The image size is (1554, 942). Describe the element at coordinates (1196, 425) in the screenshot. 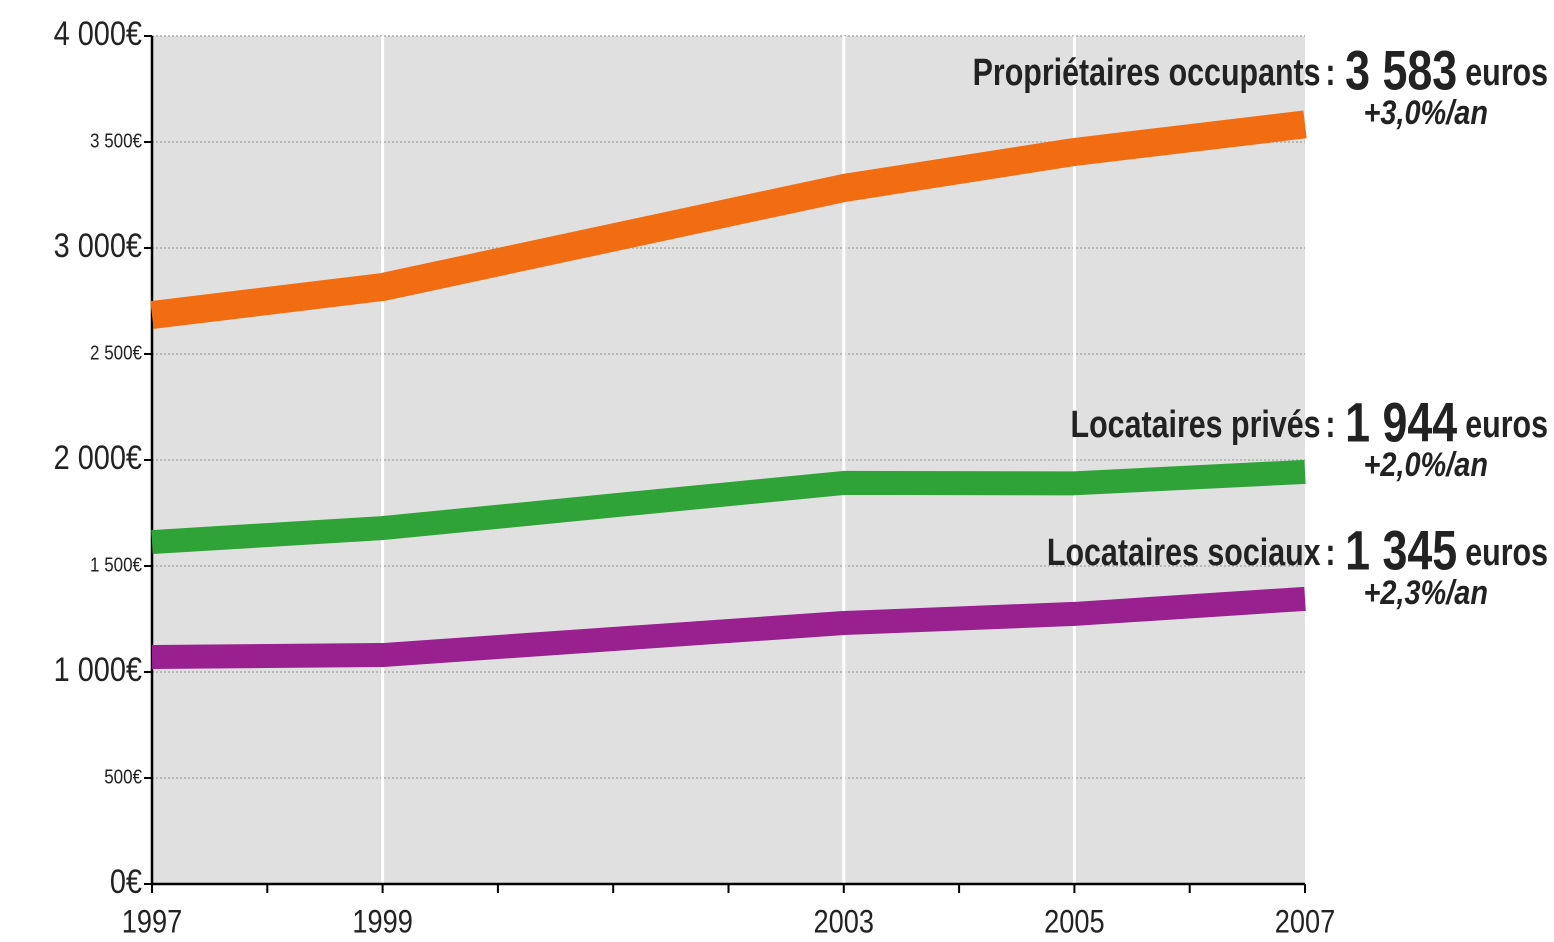

I see `series-name: Locataires privés` at that location.